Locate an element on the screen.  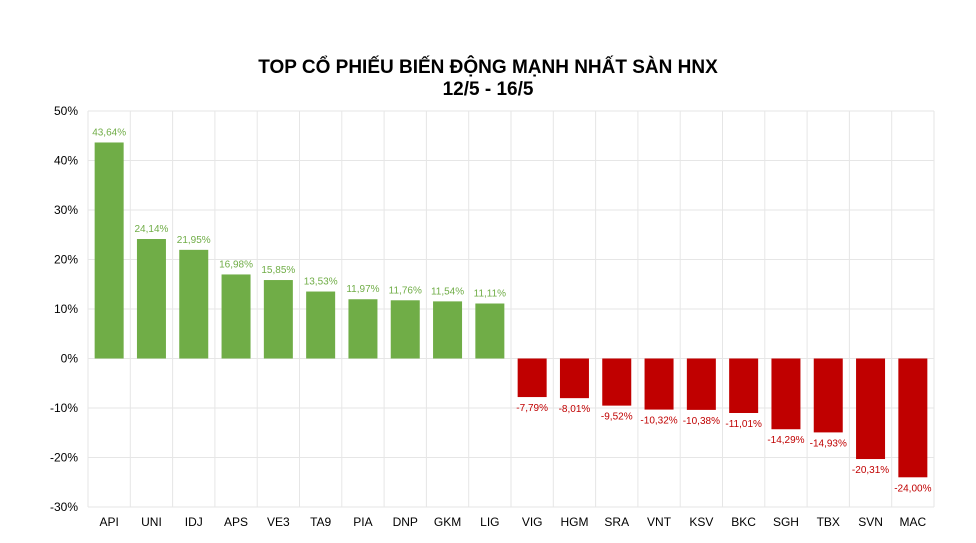
x-tick-label: IDJ is located at coordinates (194, 522).